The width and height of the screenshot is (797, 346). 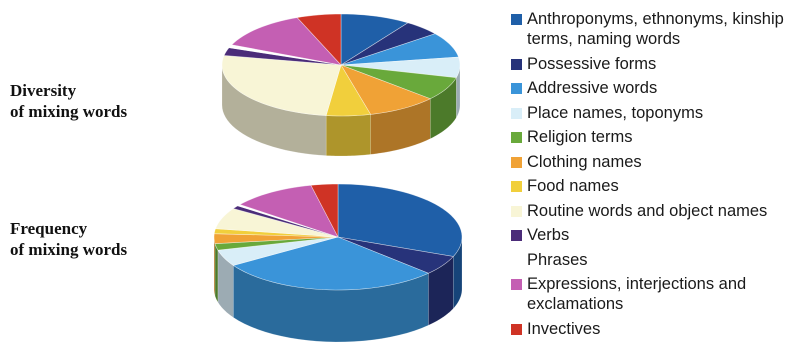 What do you see at coordinates (653, 186) in the screenshot?
I see `legend-item: Food names` at bounding box center [653, 186].